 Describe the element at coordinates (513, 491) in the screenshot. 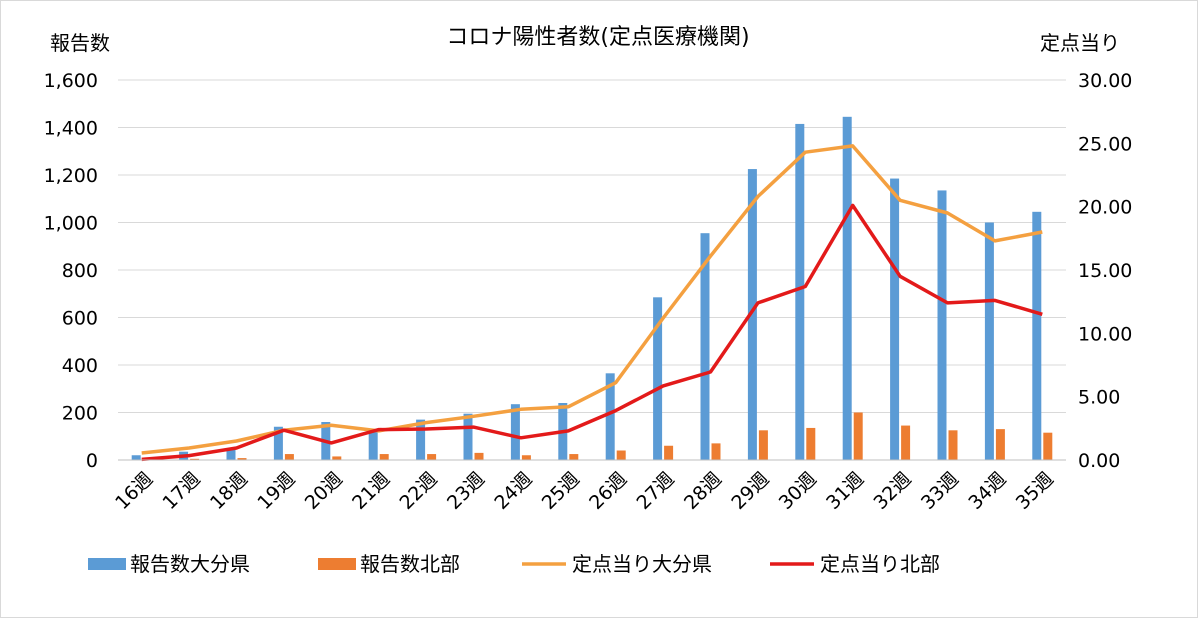

I see `x-tick-label: 24週` at that location.